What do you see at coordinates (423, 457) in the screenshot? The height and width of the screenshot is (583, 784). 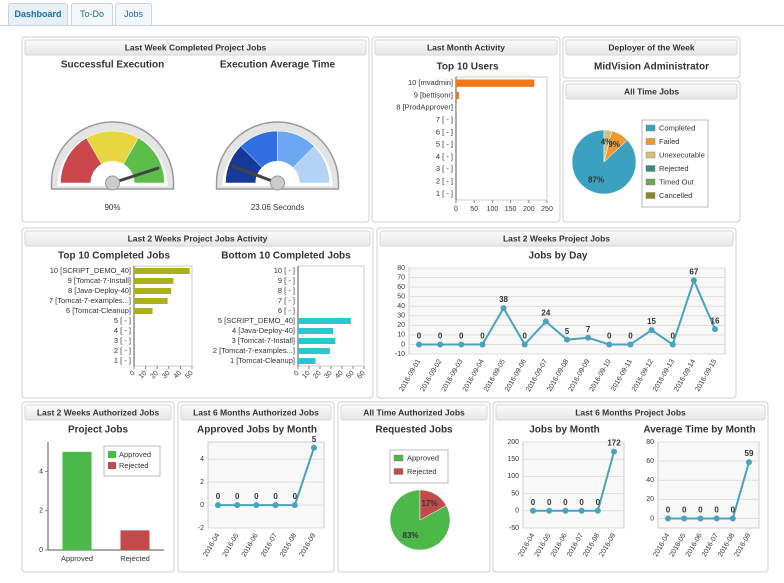 I see `legend-label: Approved` at bounding box center [423, 457].